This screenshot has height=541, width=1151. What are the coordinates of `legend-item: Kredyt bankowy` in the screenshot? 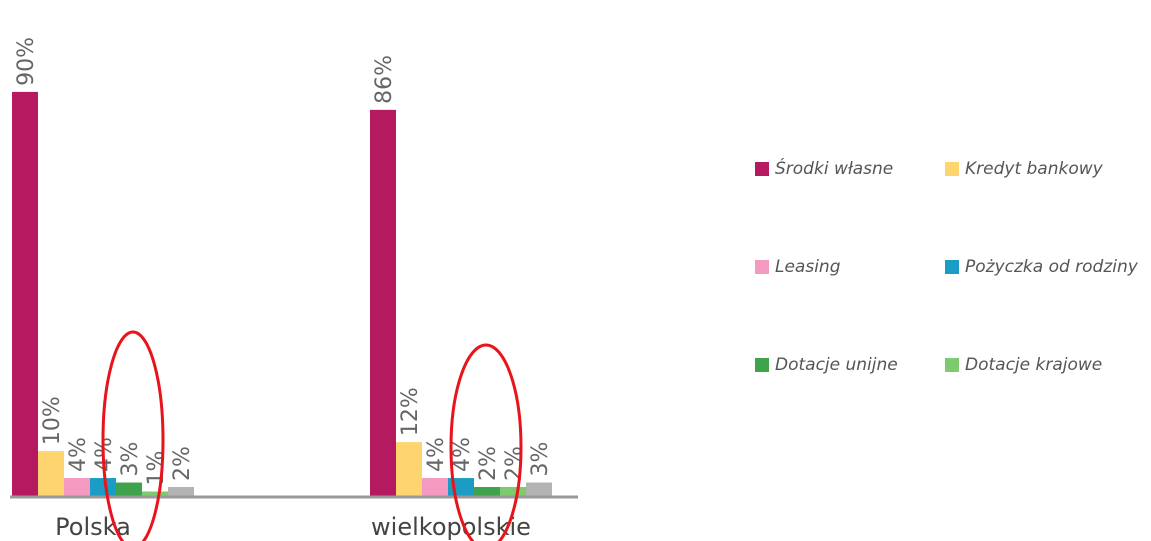 It's located at (1045, 169).